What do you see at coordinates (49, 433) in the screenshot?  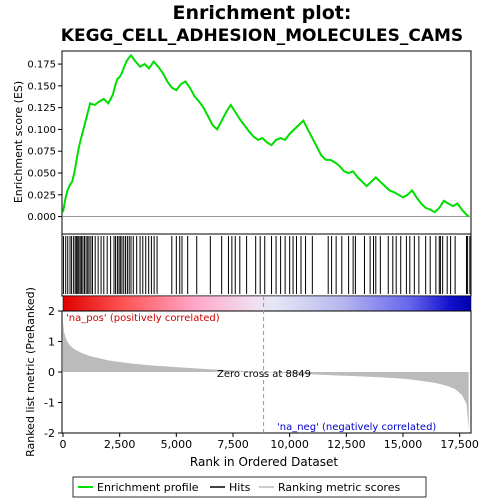 I see `metric-y-tick-label: -2` at bounding box center [49, 433].